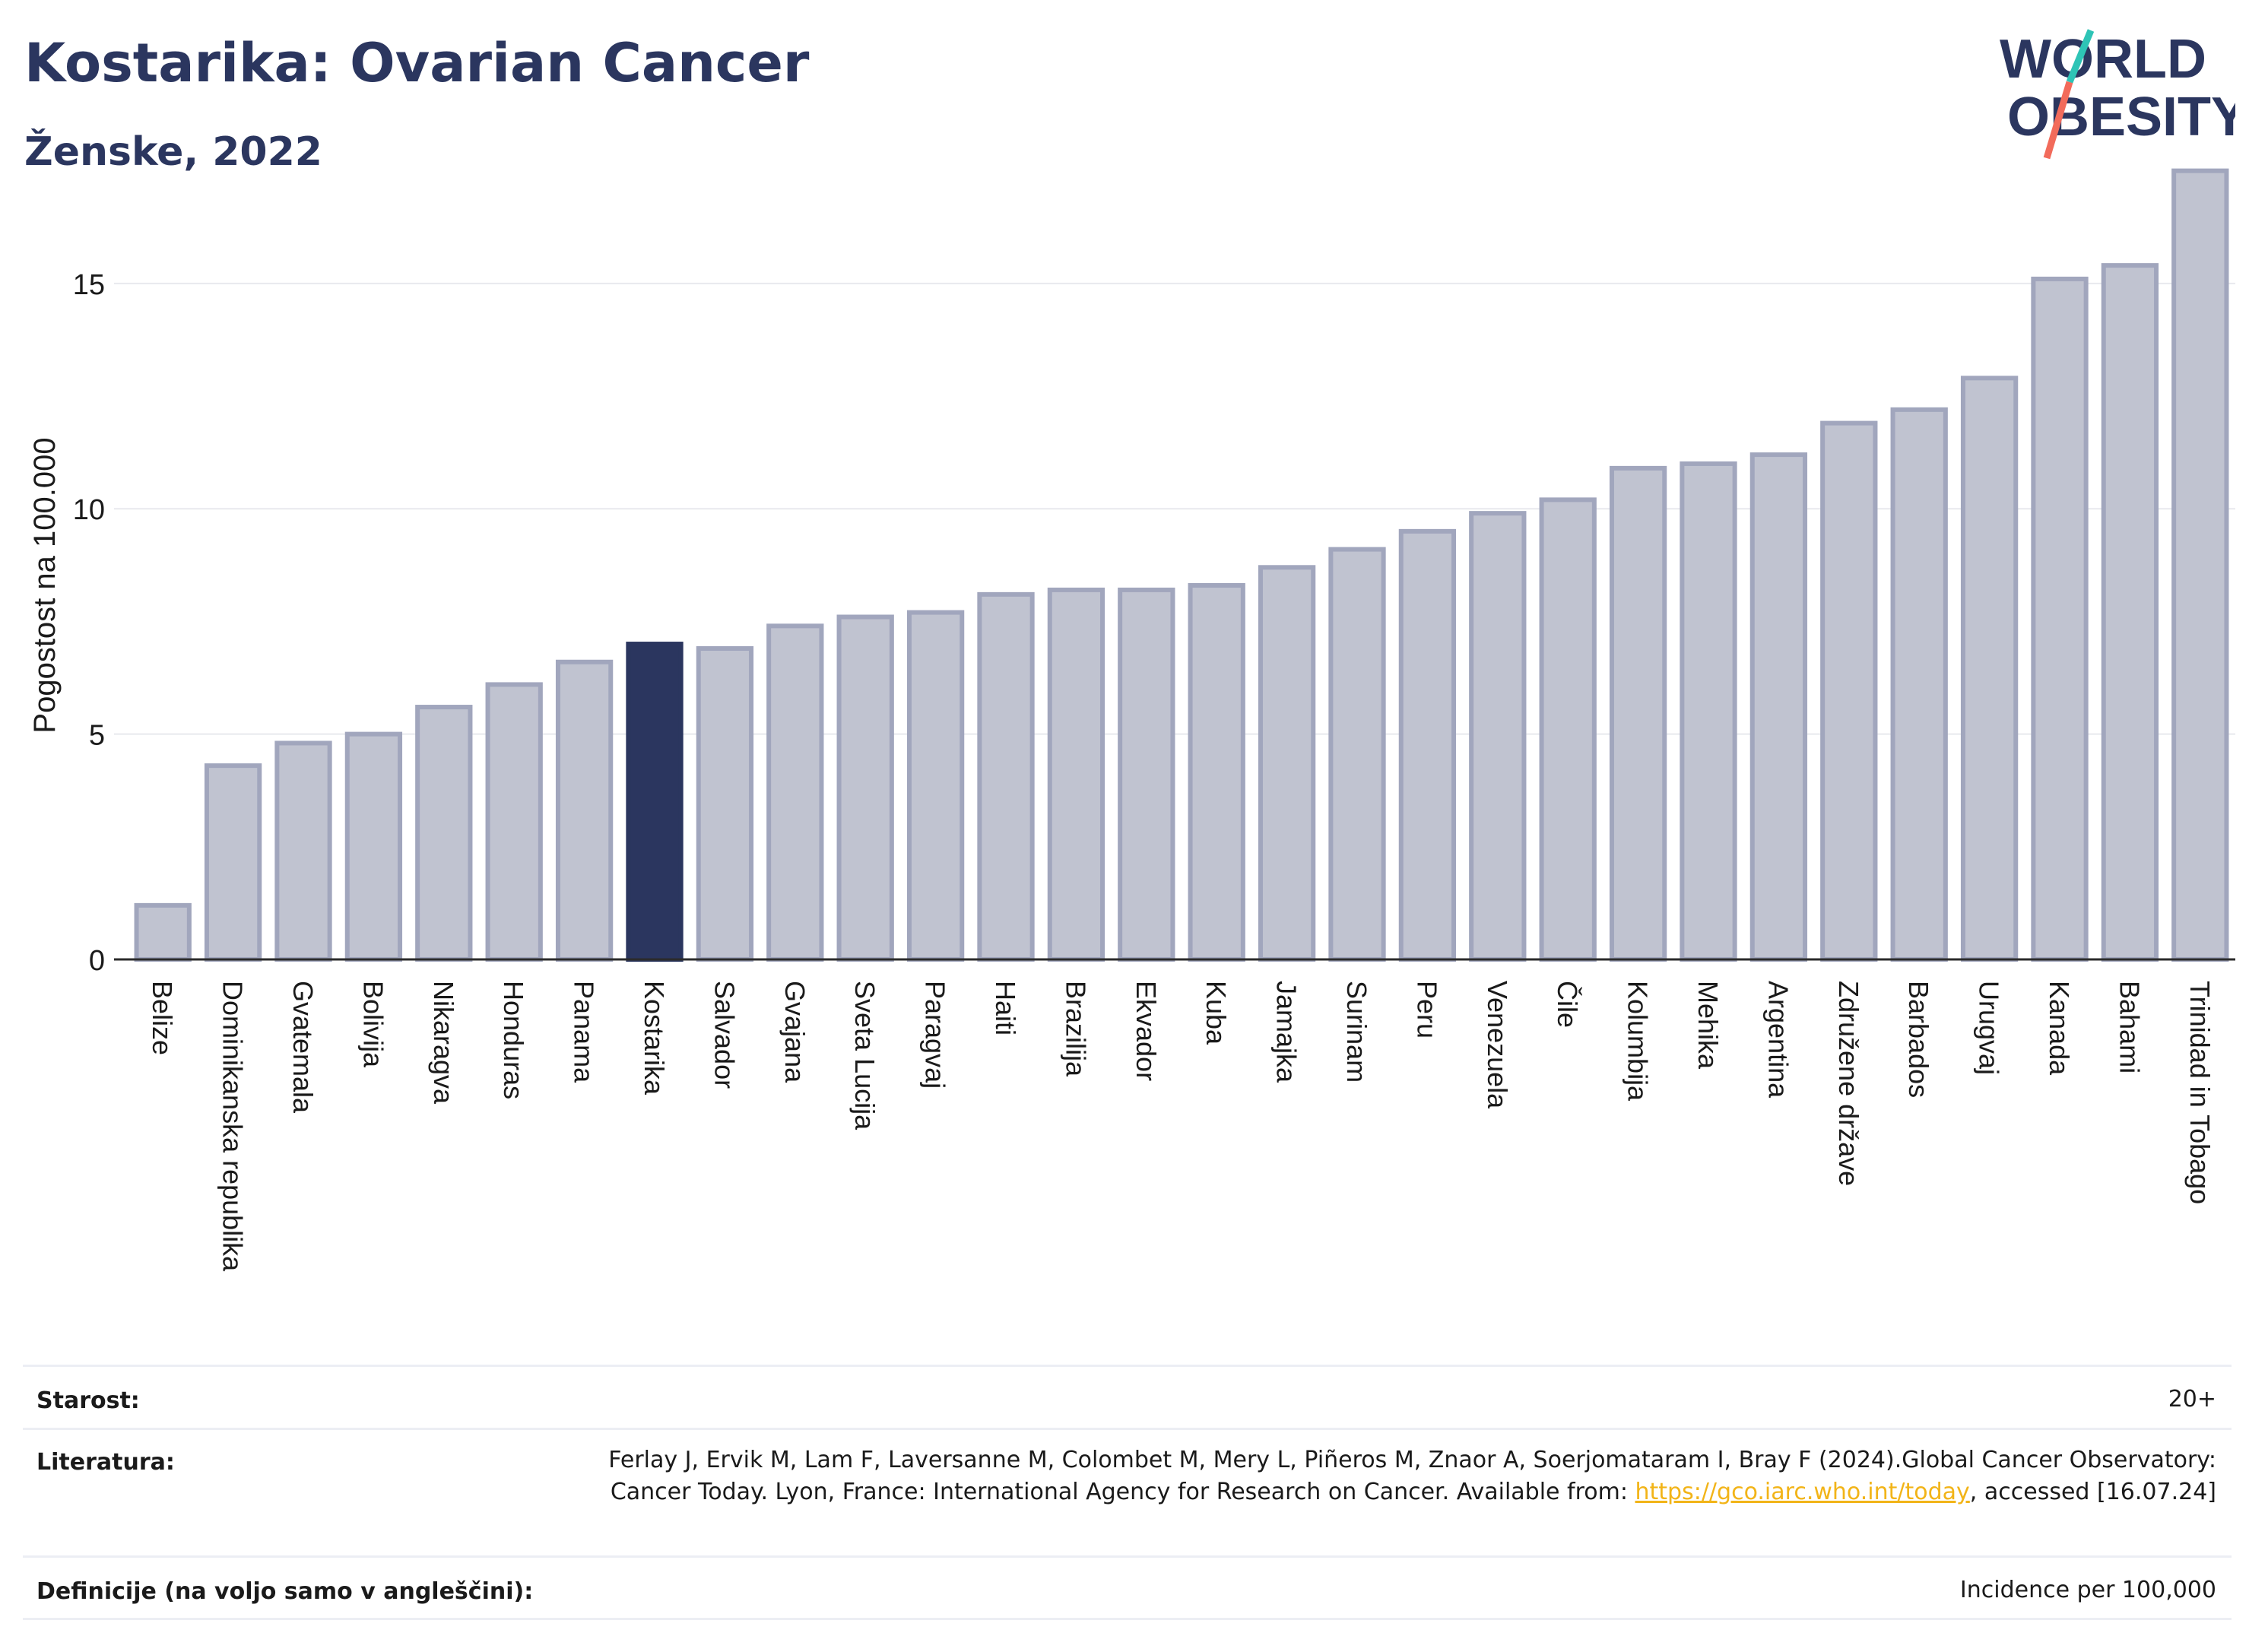  I want to click on y-tick-label: 10, so click(89, 510).